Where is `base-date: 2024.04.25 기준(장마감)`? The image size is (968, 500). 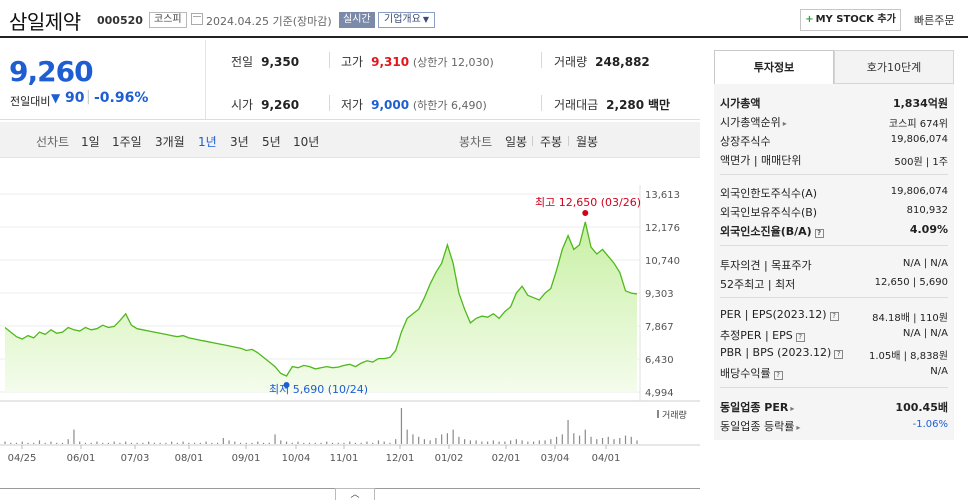 base-date: 2024.04.25 기준(장마감) is located at coordinates (269, 21).